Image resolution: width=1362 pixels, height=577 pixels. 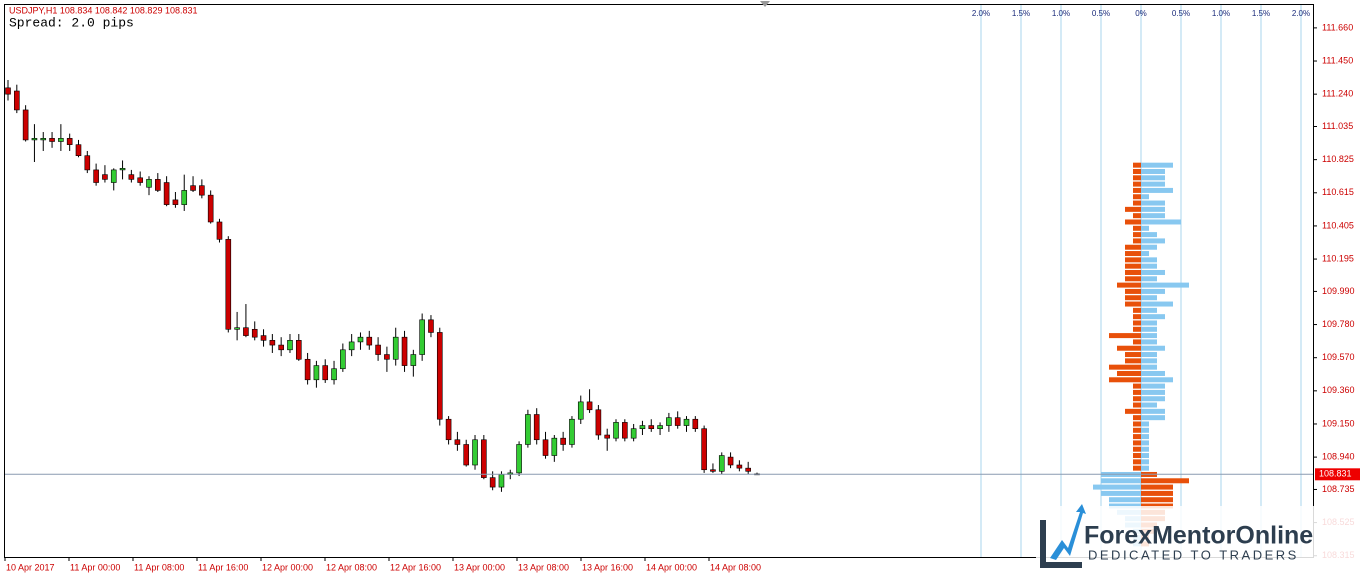 I want to click on y-tick-label: 109.990, so click(x=1338, y=291).